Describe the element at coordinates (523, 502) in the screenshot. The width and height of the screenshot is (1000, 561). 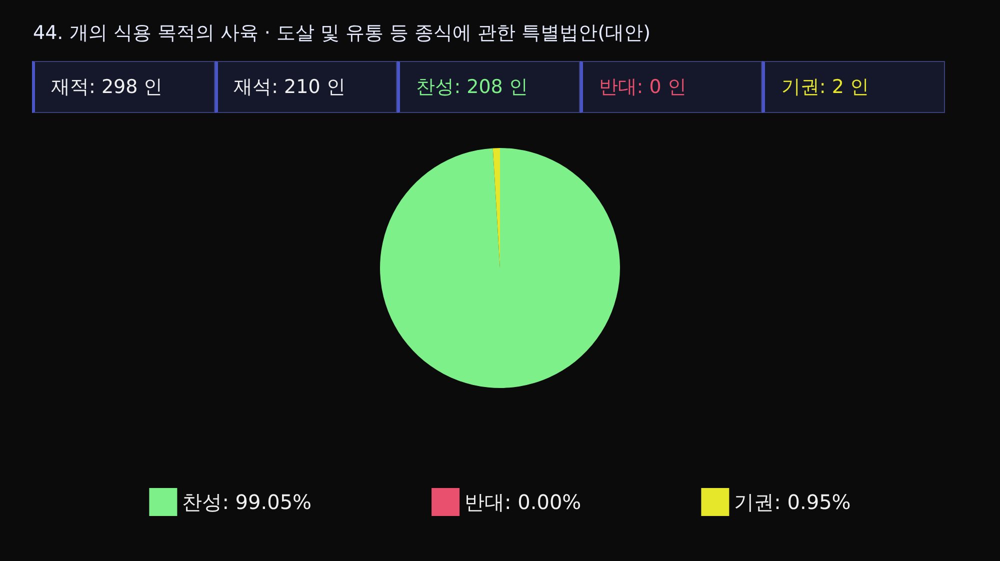
I see `legend-label: 반대: 0.00%` at that location.